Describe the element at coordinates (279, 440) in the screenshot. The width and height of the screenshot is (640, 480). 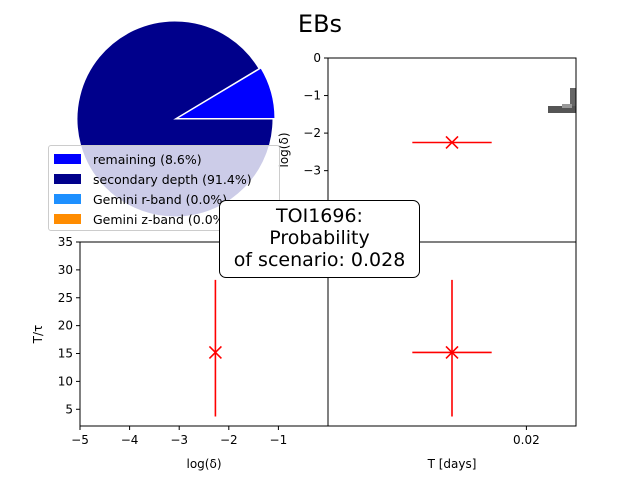
I see `xtick-label: −1` at that location.